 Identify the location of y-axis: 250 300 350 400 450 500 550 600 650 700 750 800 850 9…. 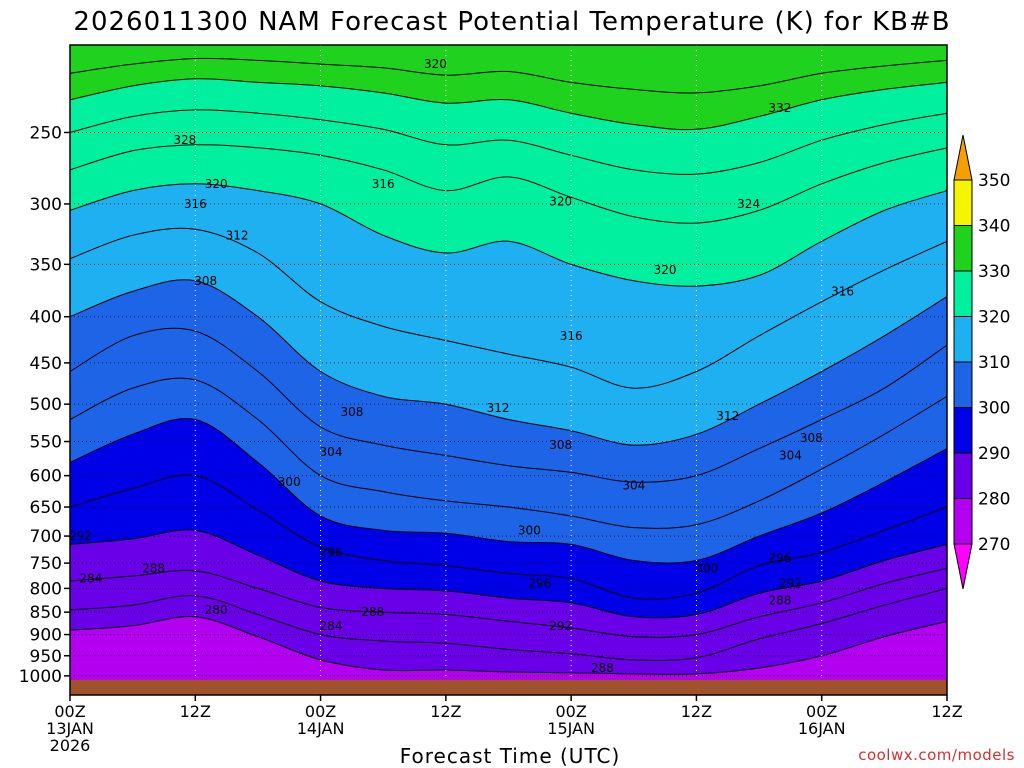
(44, 405).